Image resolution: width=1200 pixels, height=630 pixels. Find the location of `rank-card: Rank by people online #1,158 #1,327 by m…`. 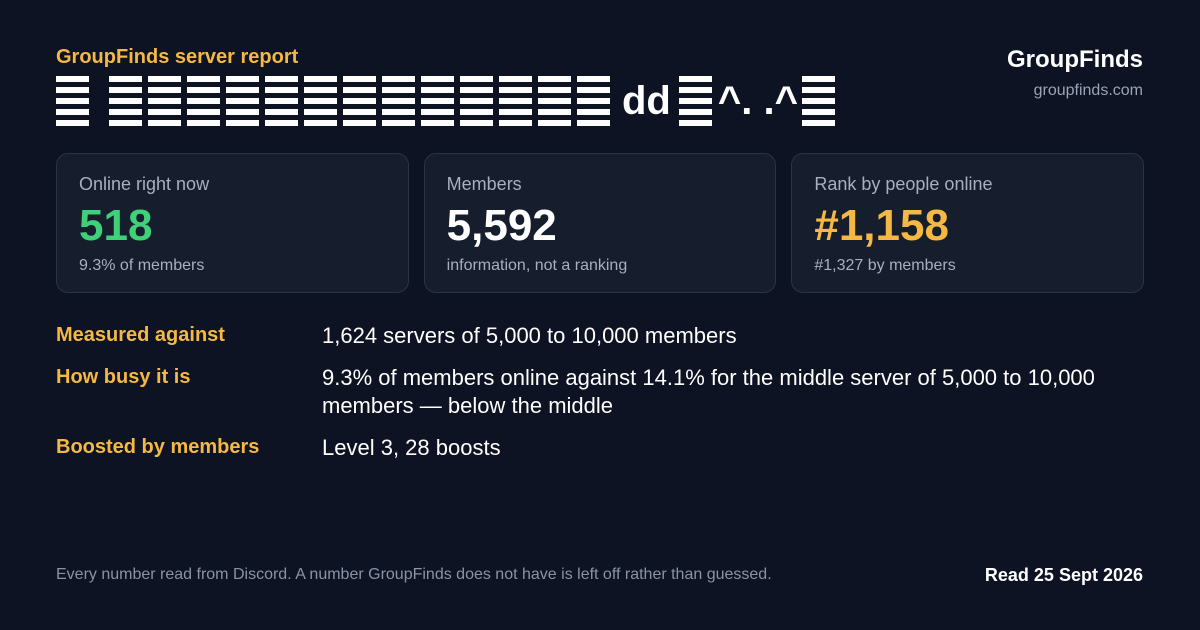

rank-card: Rank by people online #1,158 #1,327 by m… is located at coordinates (968, 223).